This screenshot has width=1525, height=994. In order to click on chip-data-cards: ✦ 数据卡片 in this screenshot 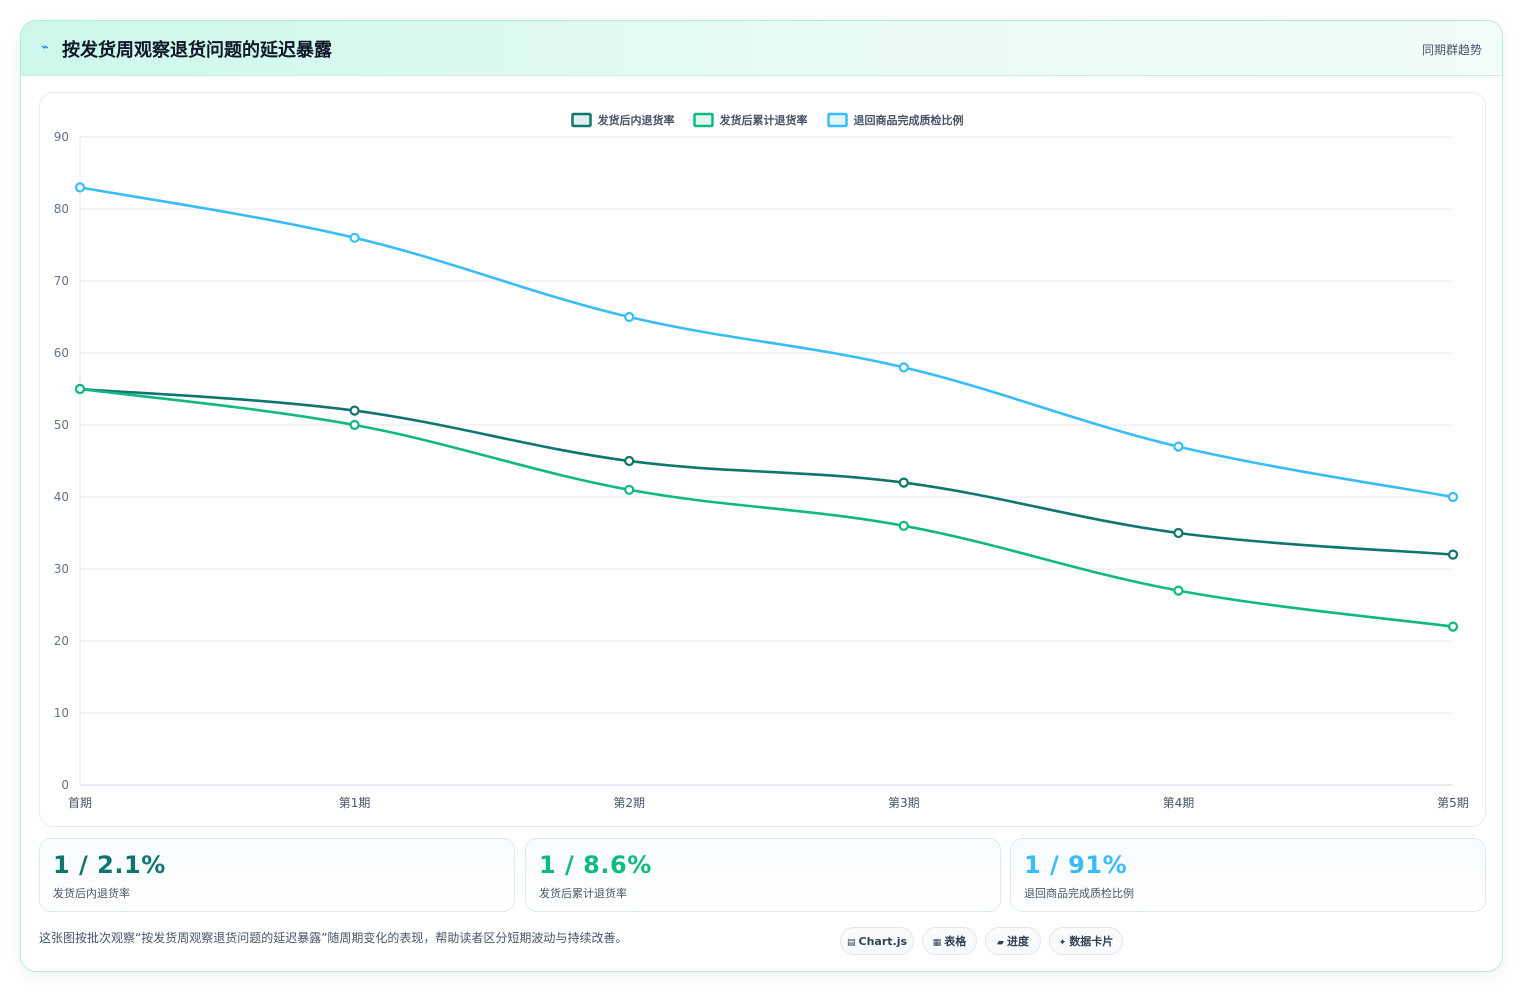, I will do `click(1086, 941)`.